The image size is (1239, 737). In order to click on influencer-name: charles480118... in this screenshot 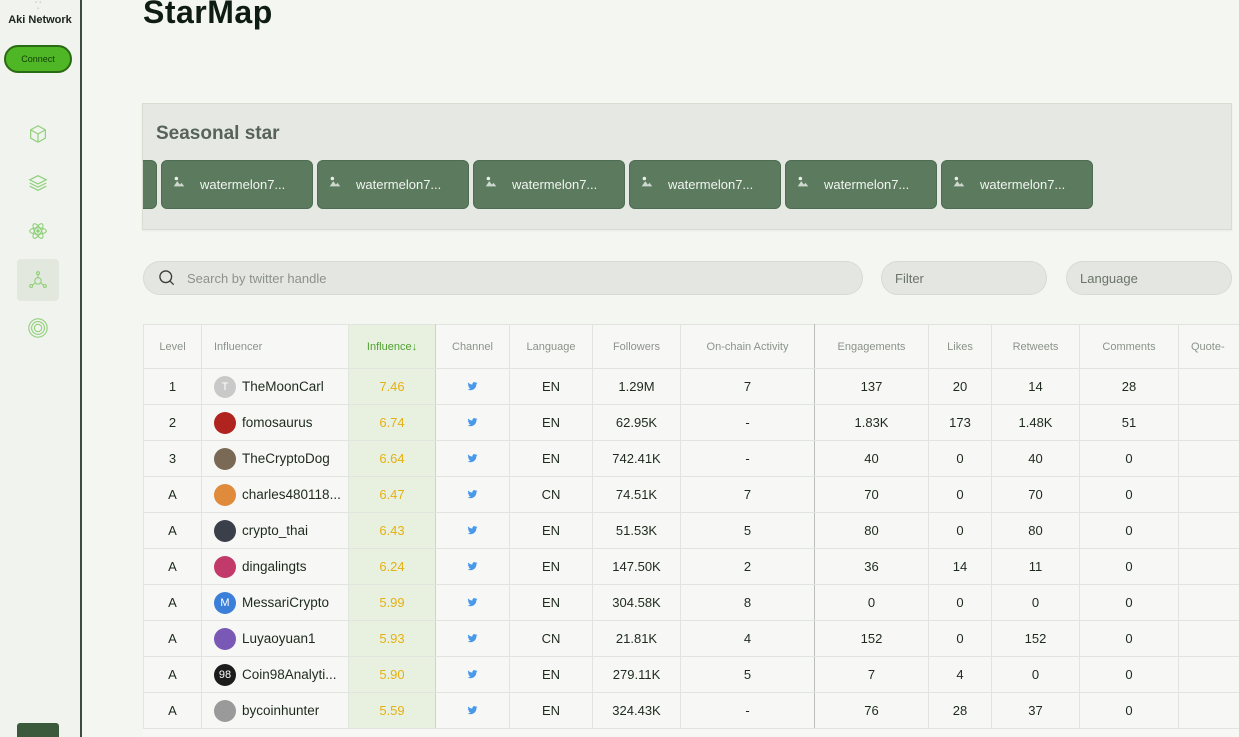, I will do `click(291, 494)`.